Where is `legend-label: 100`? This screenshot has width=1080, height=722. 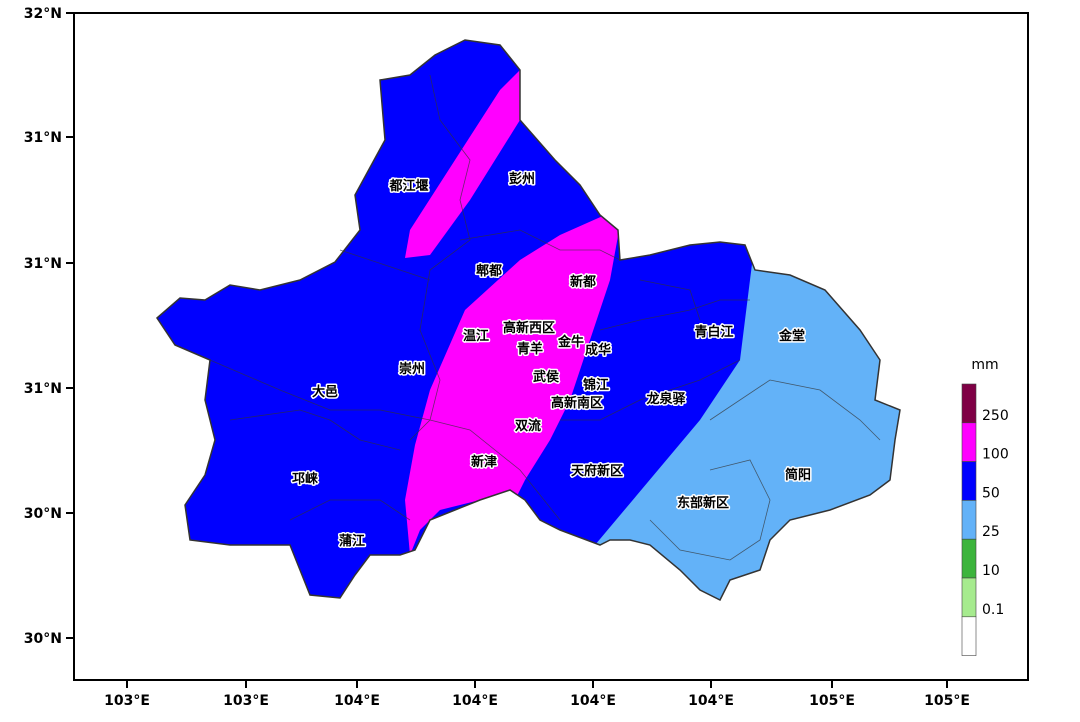 legend-label: 100 is located at coordinates (995, 455).